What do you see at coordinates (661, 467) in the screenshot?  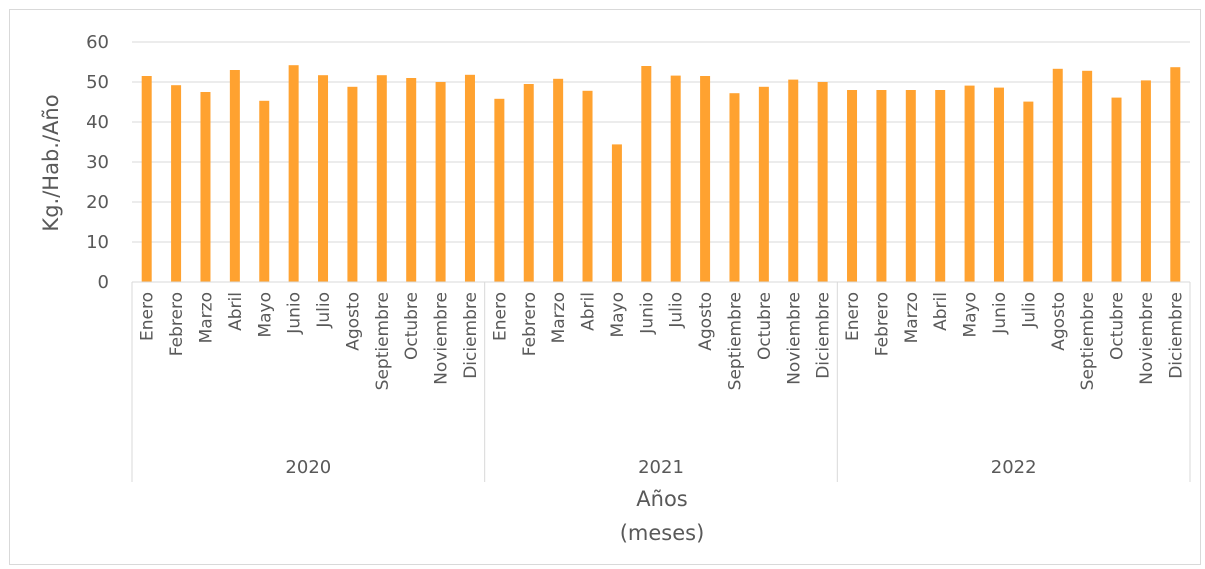 I see `group-label: 2021` at bounding box center [661, 467].